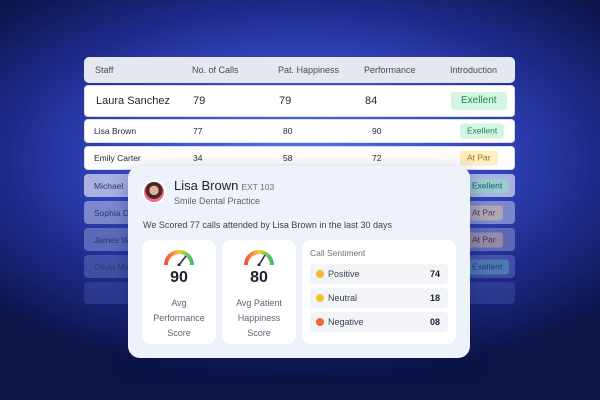 This screenshot has width=600, height=400. I want to click on staff-name: Sophia D, so click(111, 212).